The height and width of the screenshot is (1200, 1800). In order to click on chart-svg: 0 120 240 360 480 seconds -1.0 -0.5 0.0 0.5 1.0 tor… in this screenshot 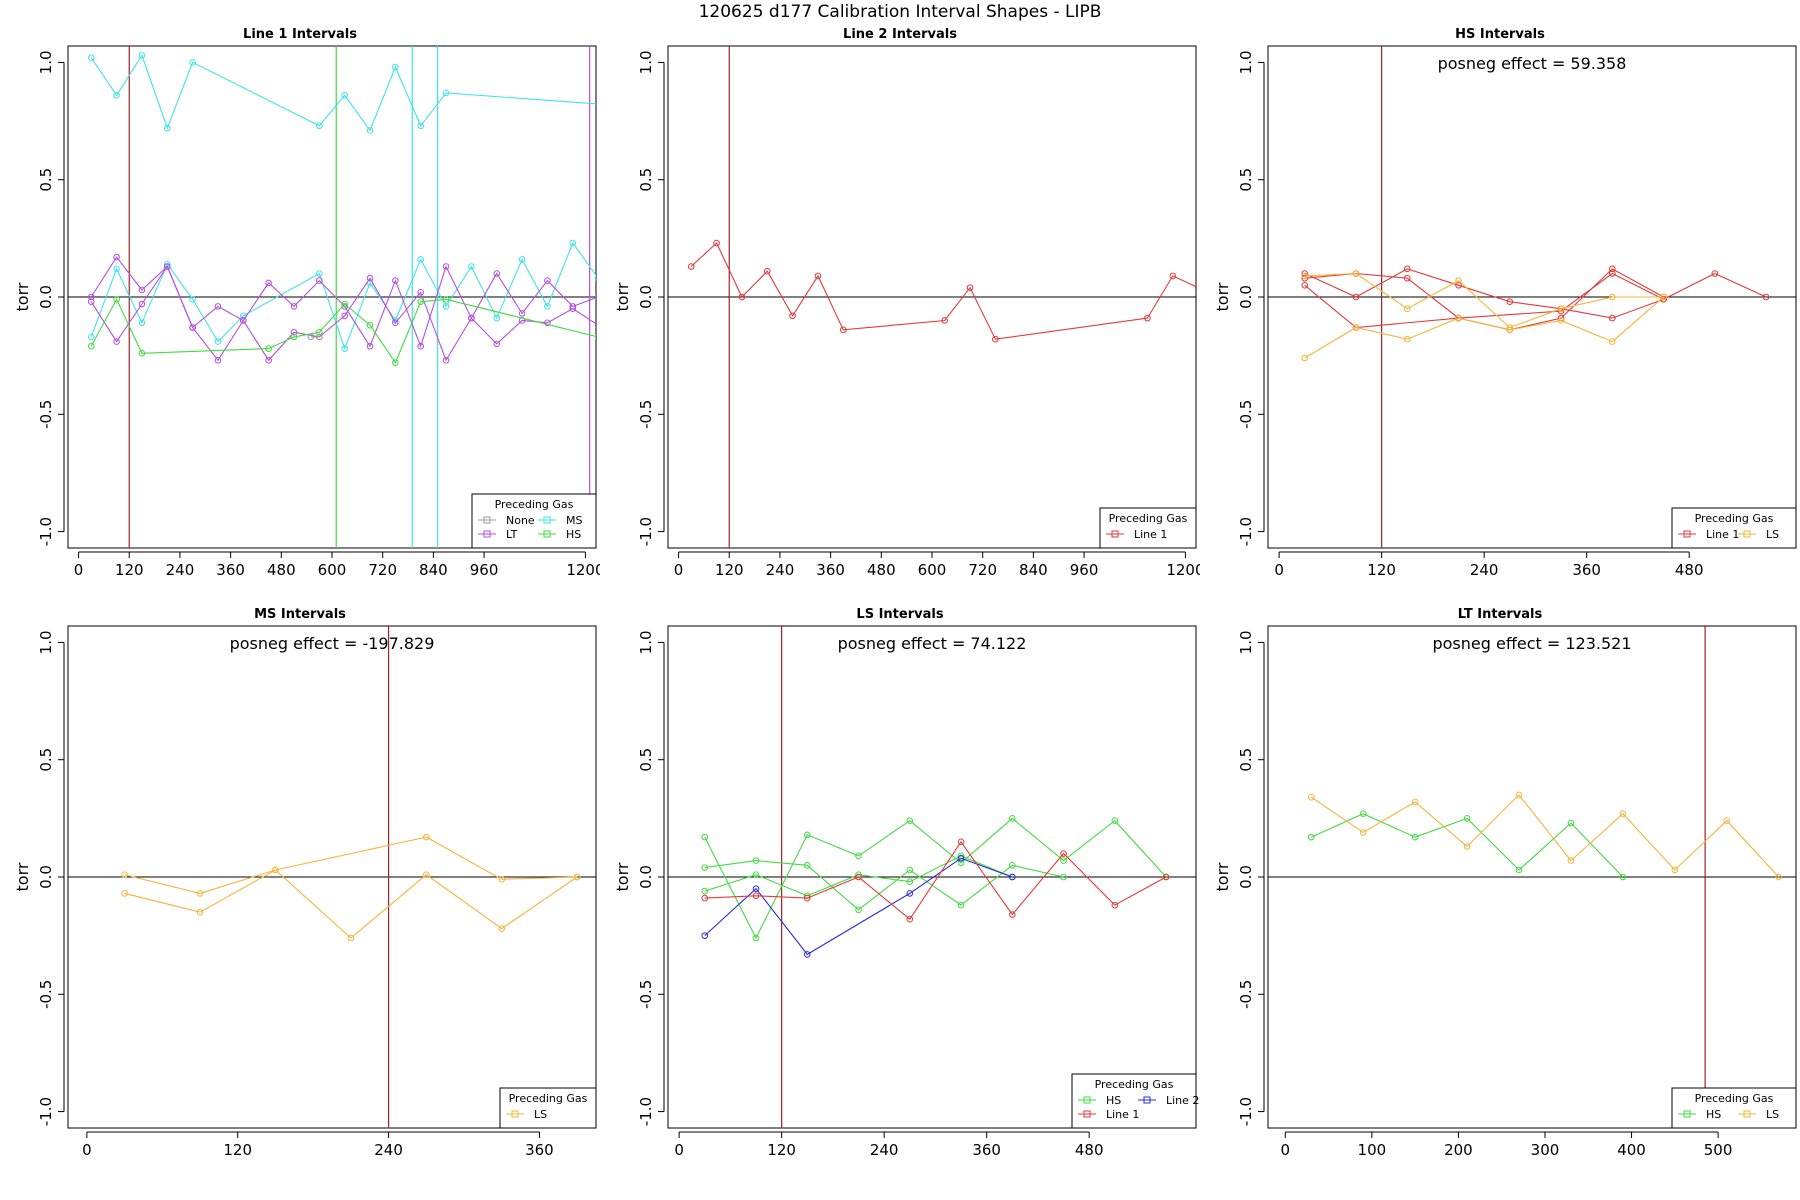, I will do `click(906, 901)`.